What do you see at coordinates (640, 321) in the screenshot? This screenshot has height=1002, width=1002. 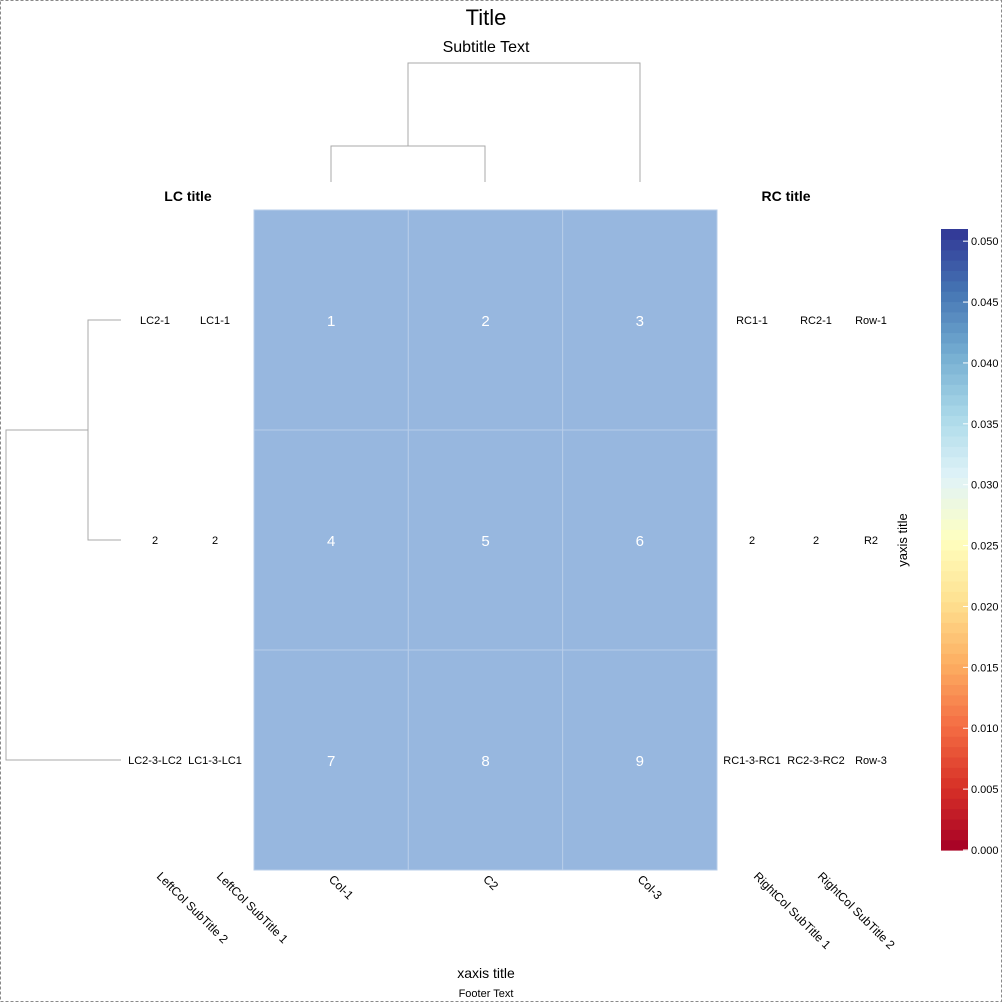 I see `cell-value-label: 3` at bounding box center [640, 321].